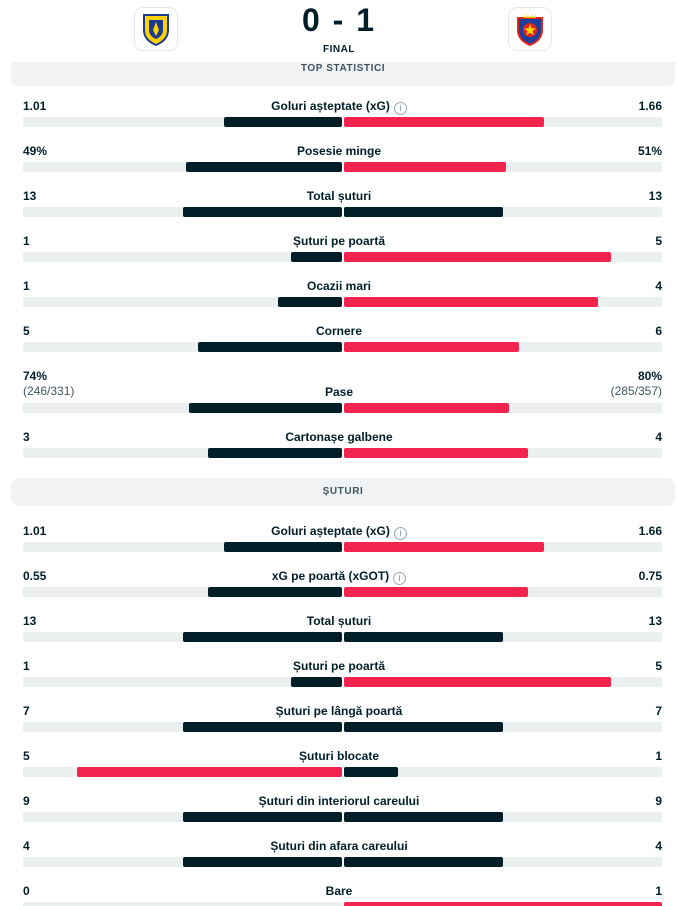 This screenshot has width=678, height=906. I want to click on home-value-text: 4, so click(26, 846).